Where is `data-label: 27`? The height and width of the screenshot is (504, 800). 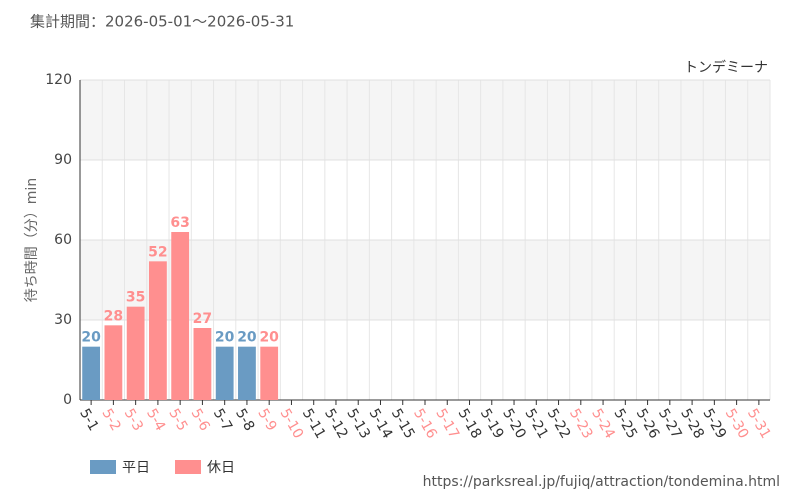 data-label: 27 is located at coordinates (202, 319).